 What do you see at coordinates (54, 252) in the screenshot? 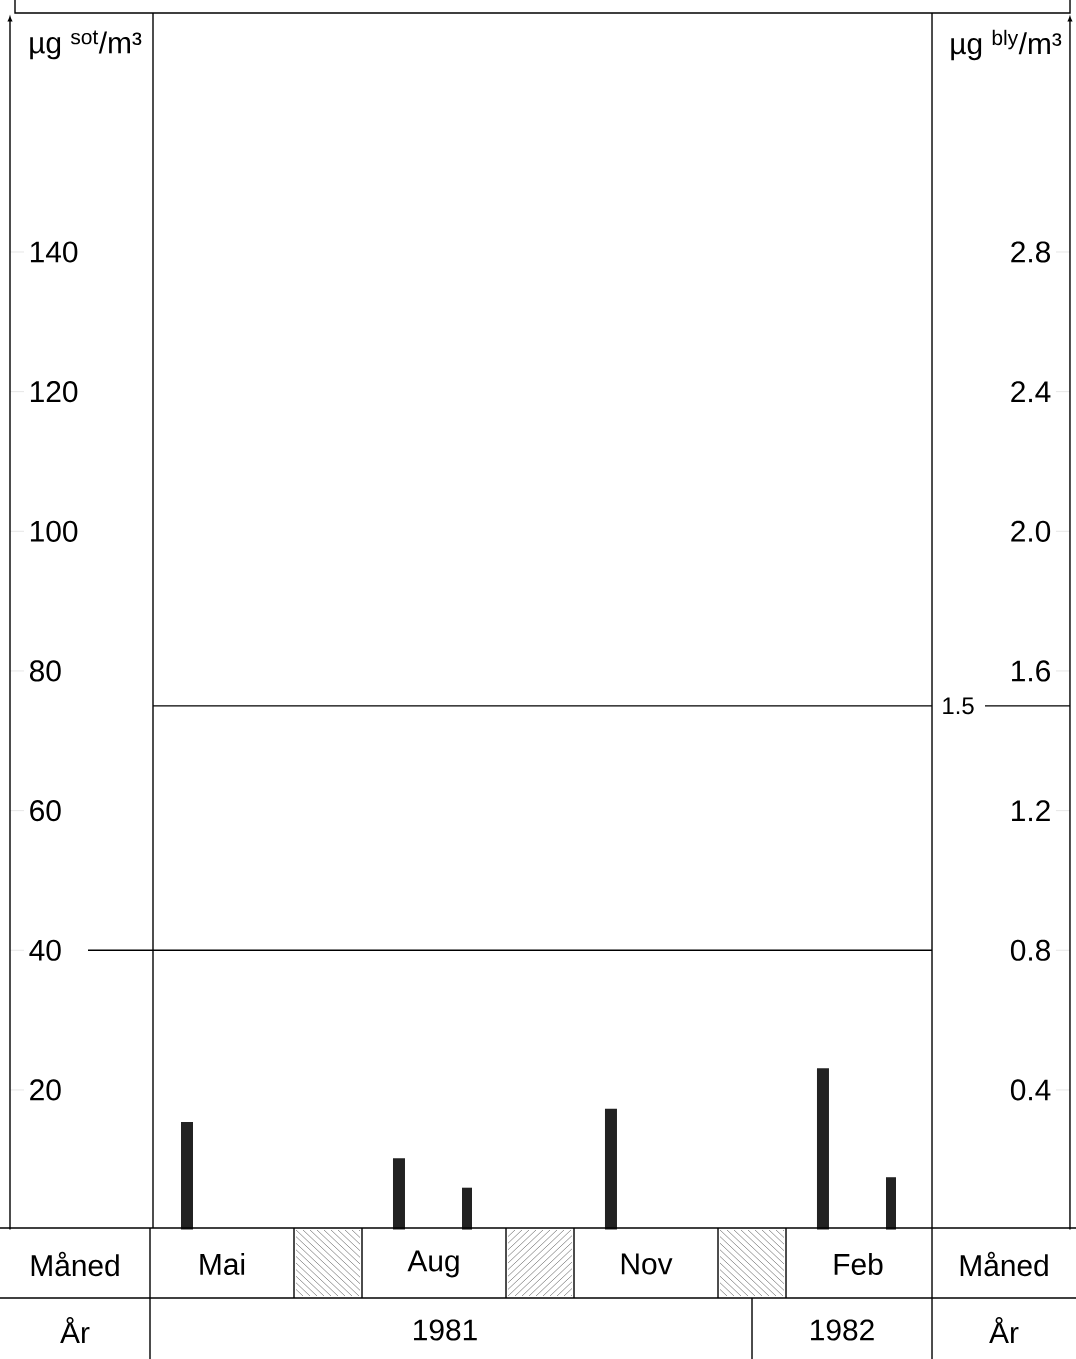
I see `y-tick-label: 140` at bounding box center [54, 252].